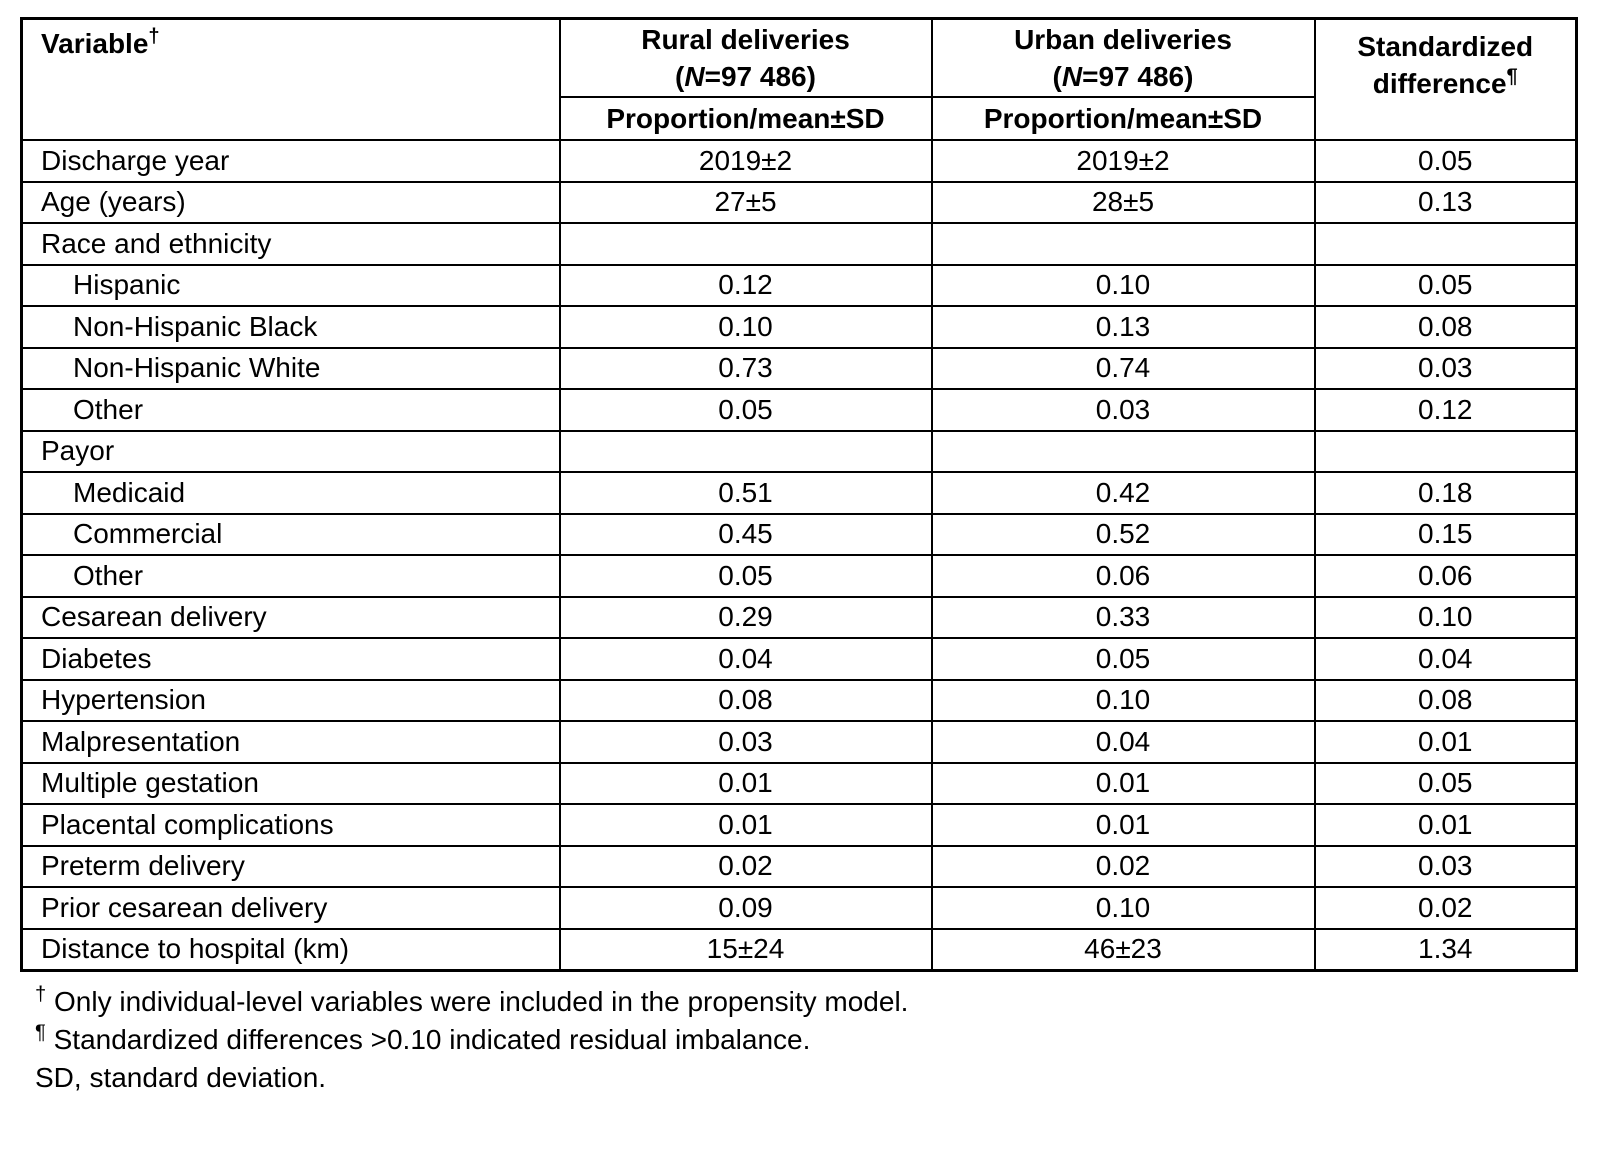 This screenshot has width=1600, height=1152. Describe the element at coordinates (1138, 76) in the screenshot. I see `urban-n-value: =97 486)` at that location.